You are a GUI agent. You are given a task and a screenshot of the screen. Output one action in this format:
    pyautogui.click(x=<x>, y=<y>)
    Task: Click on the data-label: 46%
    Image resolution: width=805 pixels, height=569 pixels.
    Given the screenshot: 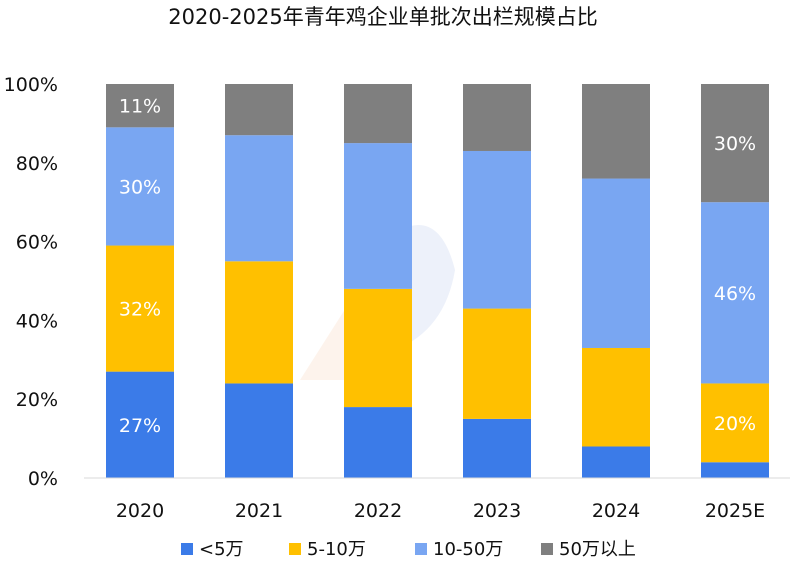 What is the action you would take?
    pyautogui.click(x=735, y=294)
    